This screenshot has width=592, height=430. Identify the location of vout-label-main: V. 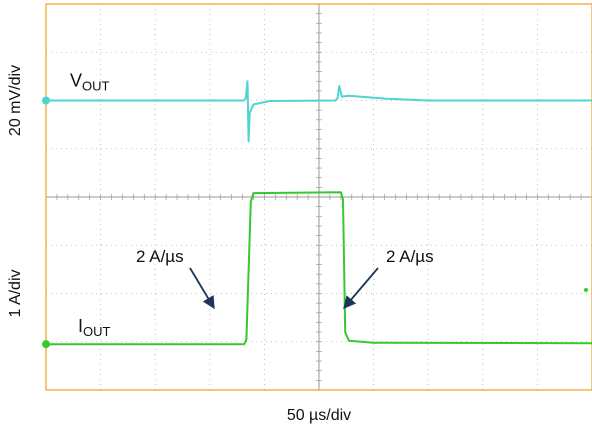
(76, 81).